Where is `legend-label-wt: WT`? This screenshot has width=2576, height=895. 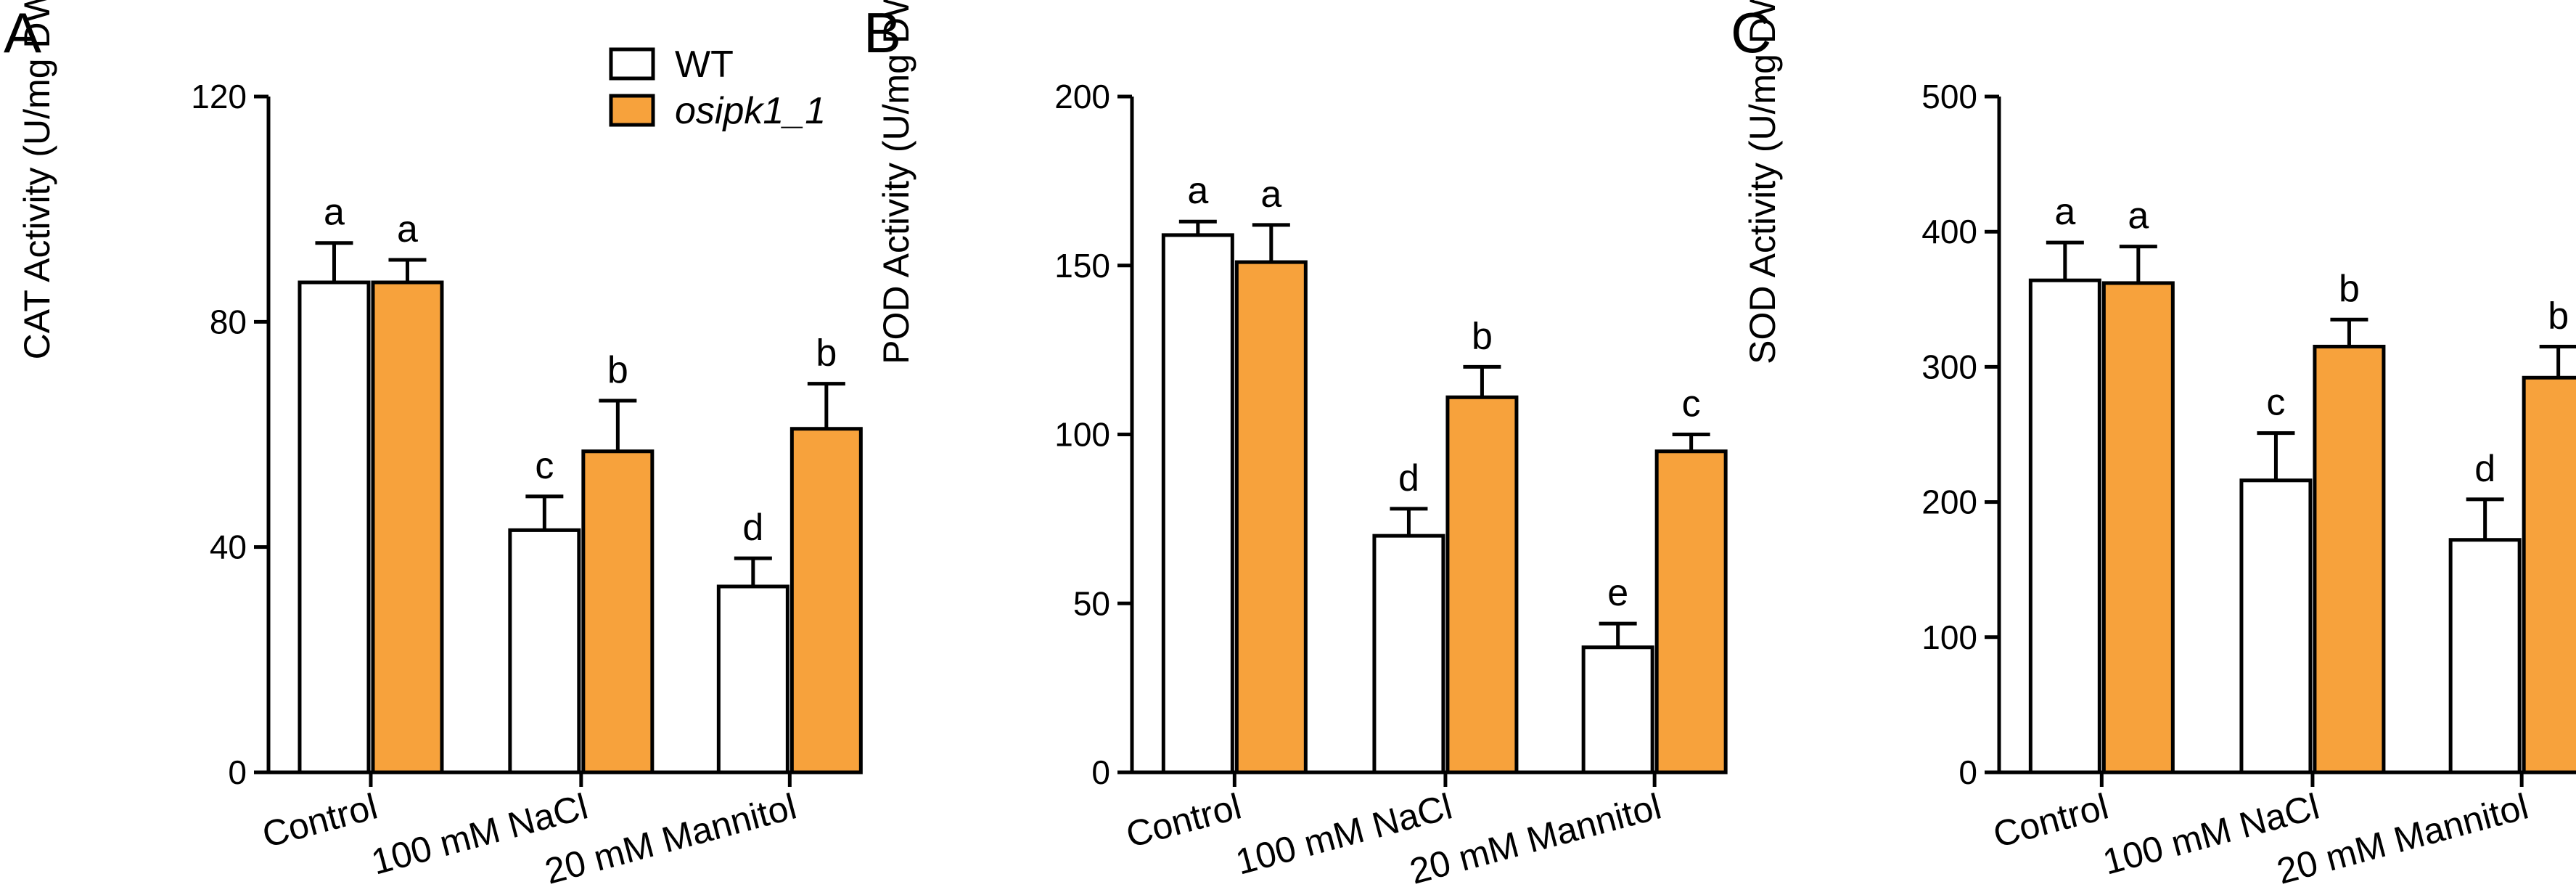 legend-label-wt: WT is located at coordinates (704, 65).